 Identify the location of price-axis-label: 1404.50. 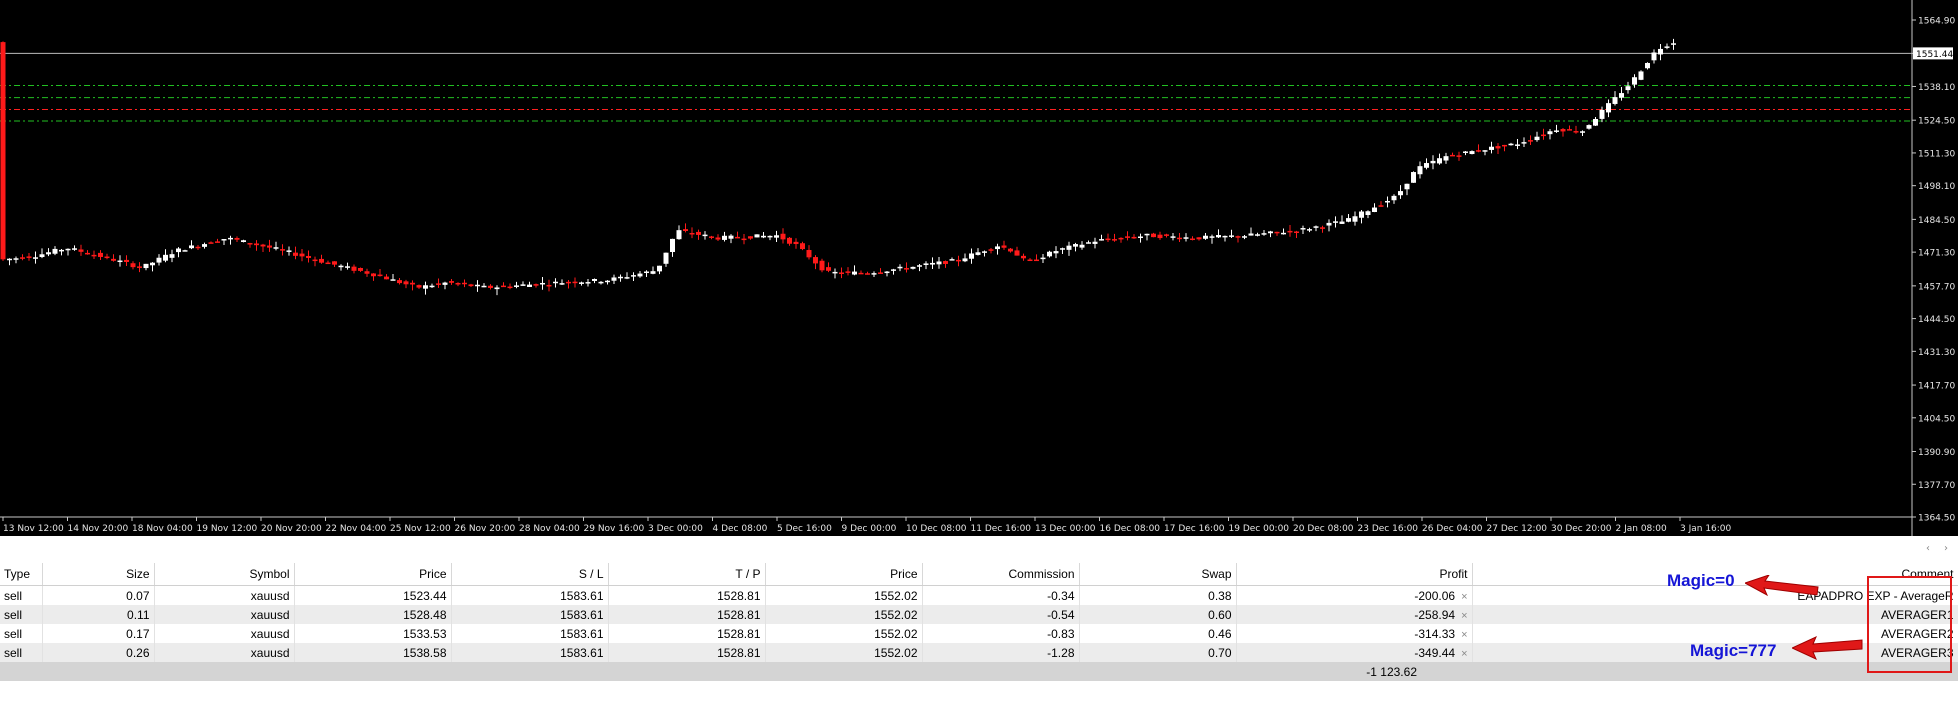
(1936, 419).